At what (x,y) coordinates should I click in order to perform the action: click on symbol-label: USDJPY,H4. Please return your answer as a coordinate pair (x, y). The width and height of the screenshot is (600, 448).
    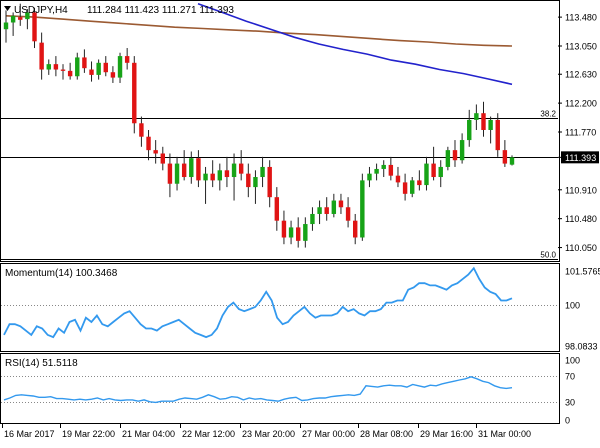
    Looking at the image, I should click on (41, 10).